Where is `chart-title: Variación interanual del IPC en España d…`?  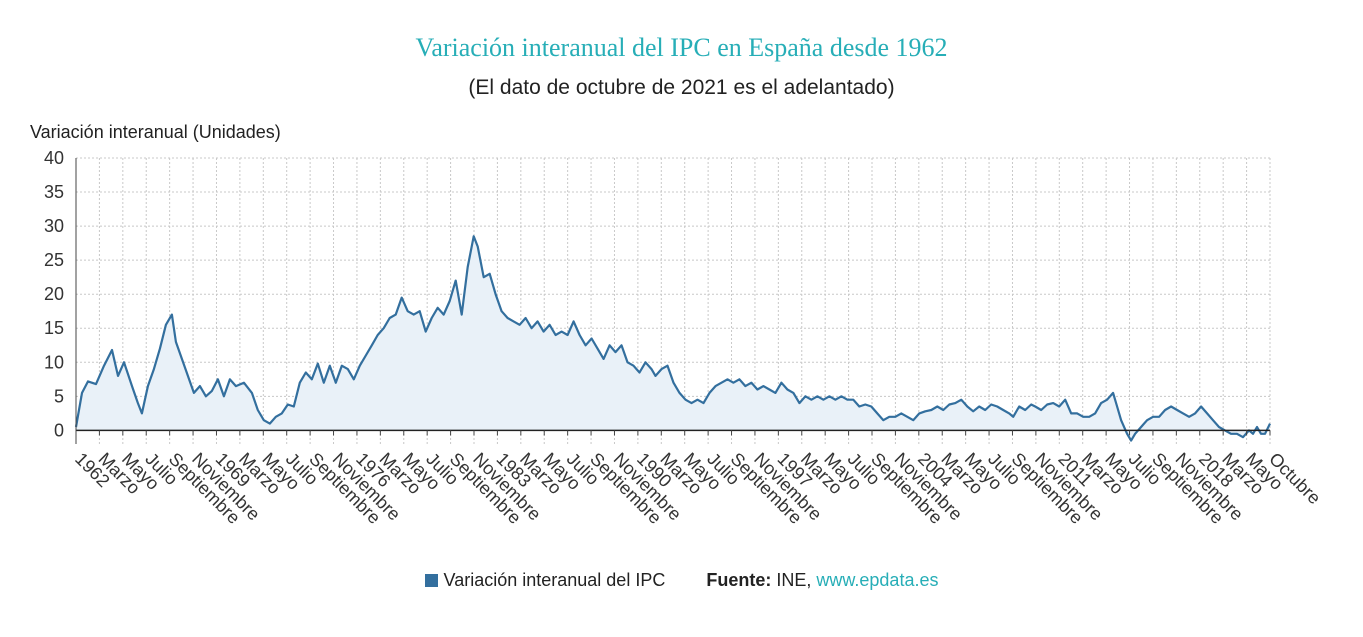 chart-title: Variación interanual del IPC en España d… is located at coordinates (681, 47).